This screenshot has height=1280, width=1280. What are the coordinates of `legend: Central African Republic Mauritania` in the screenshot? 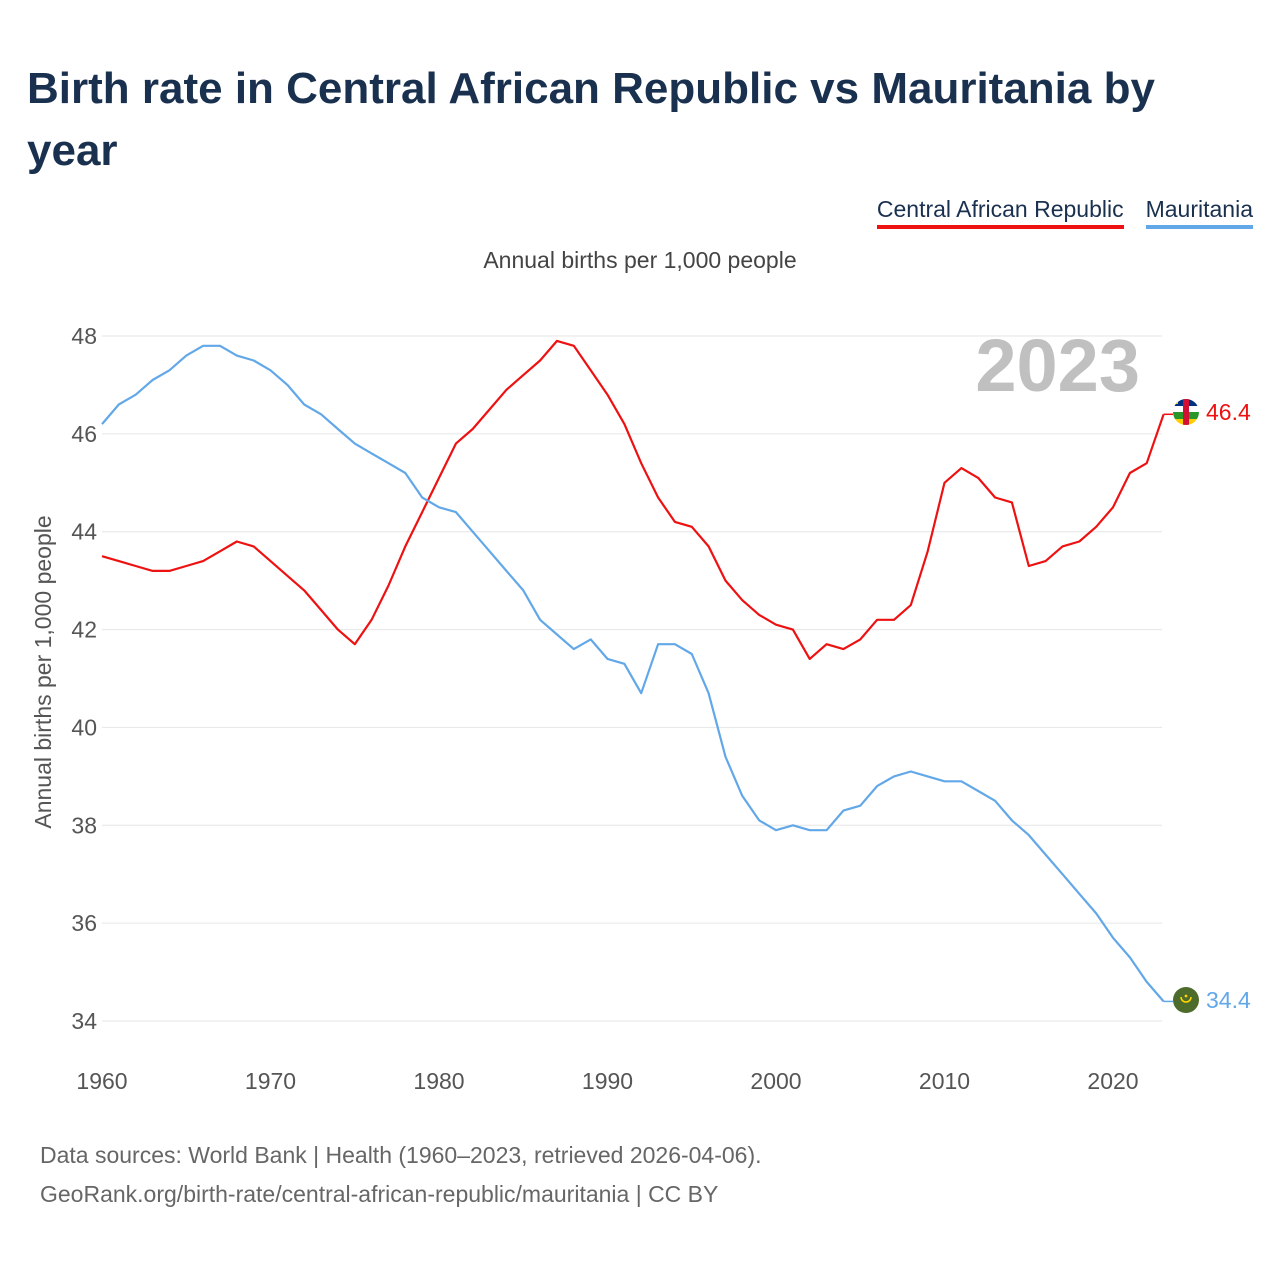 It's located at (1064, 212).